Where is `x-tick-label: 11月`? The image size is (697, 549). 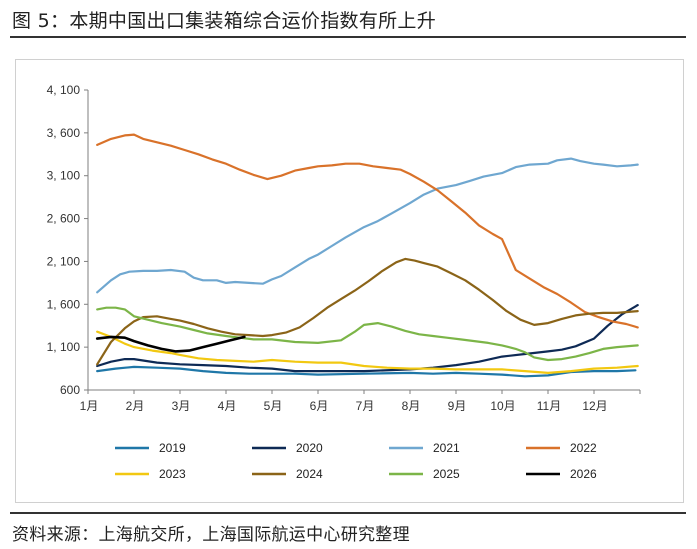
x-tick-label: 11月 is located at coordinates (549, 406).